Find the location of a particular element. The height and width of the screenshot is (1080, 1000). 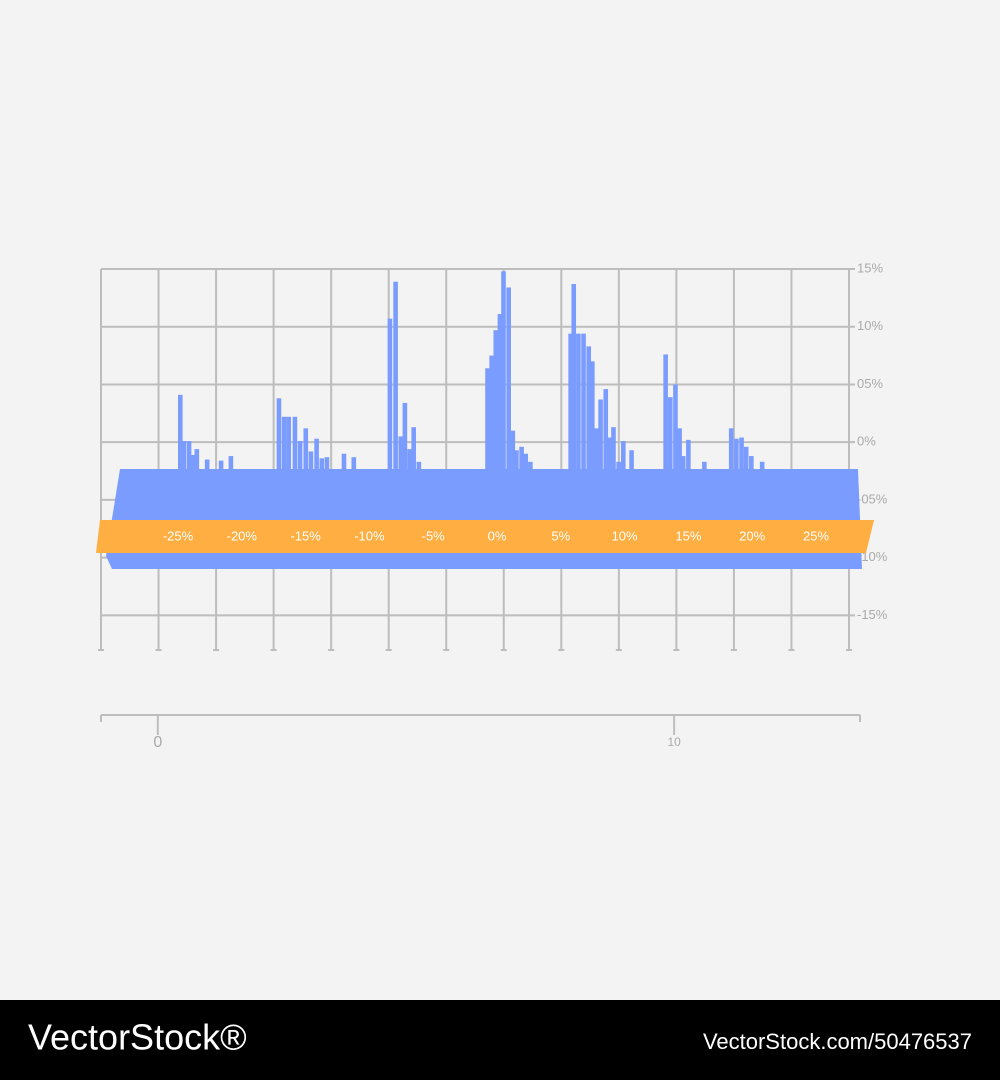

footer-brand: VectorStock® is located at coordinates (137, 1037).